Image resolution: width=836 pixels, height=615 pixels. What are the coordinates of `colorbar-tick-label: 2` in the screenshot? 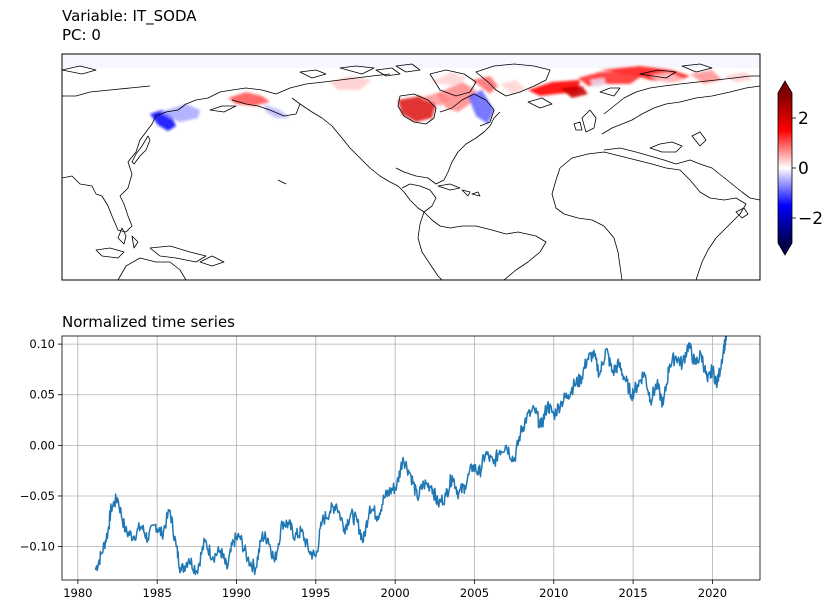 It's located at (803, 119).